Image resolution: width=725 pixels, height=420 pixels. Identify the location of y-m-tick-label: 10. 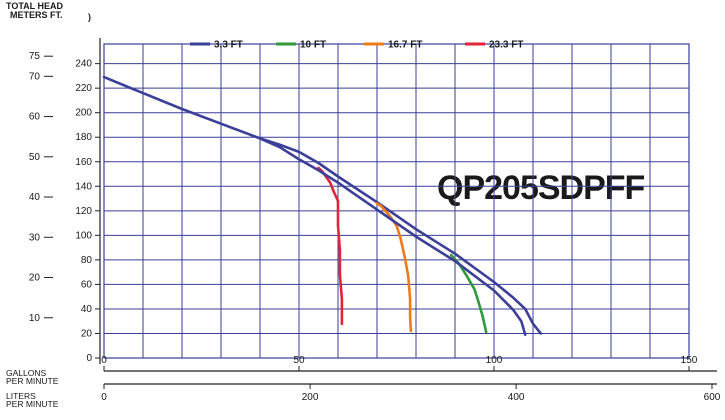
(35, 318).